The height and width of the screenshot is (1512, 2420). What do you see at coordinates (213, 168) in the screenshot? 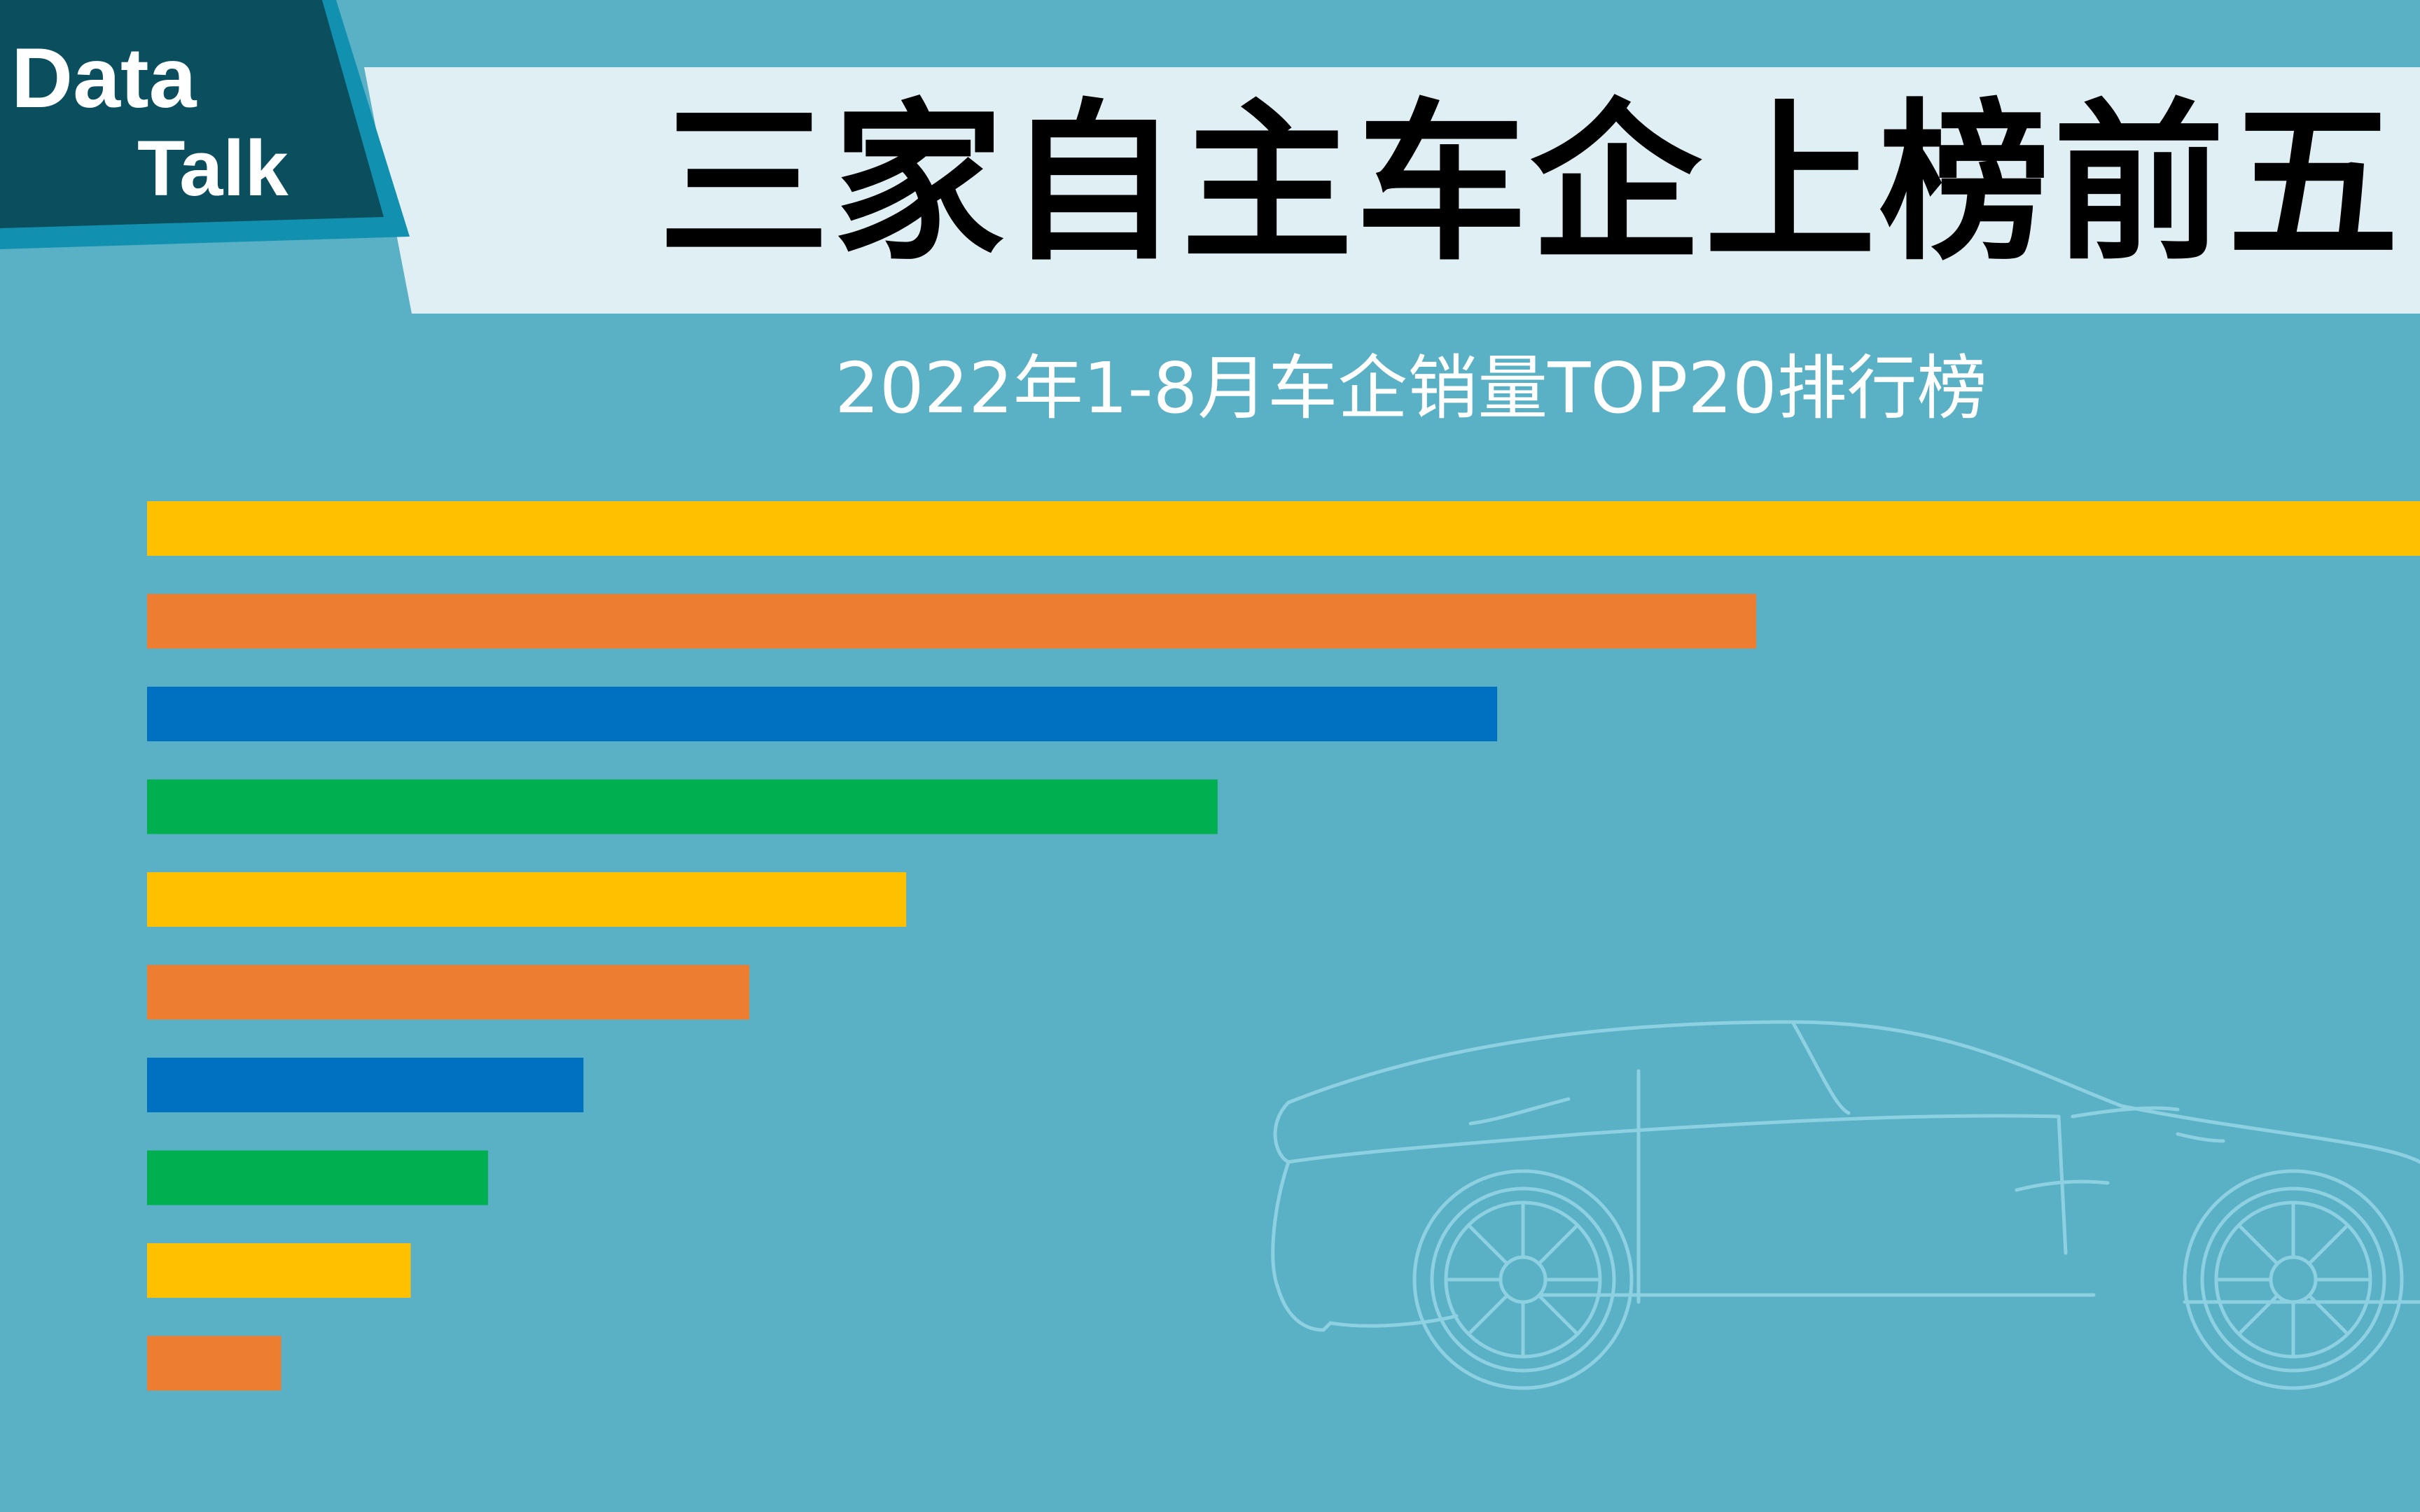
I see `logo-line-talk: Talk` at bounding box center [213, 168].